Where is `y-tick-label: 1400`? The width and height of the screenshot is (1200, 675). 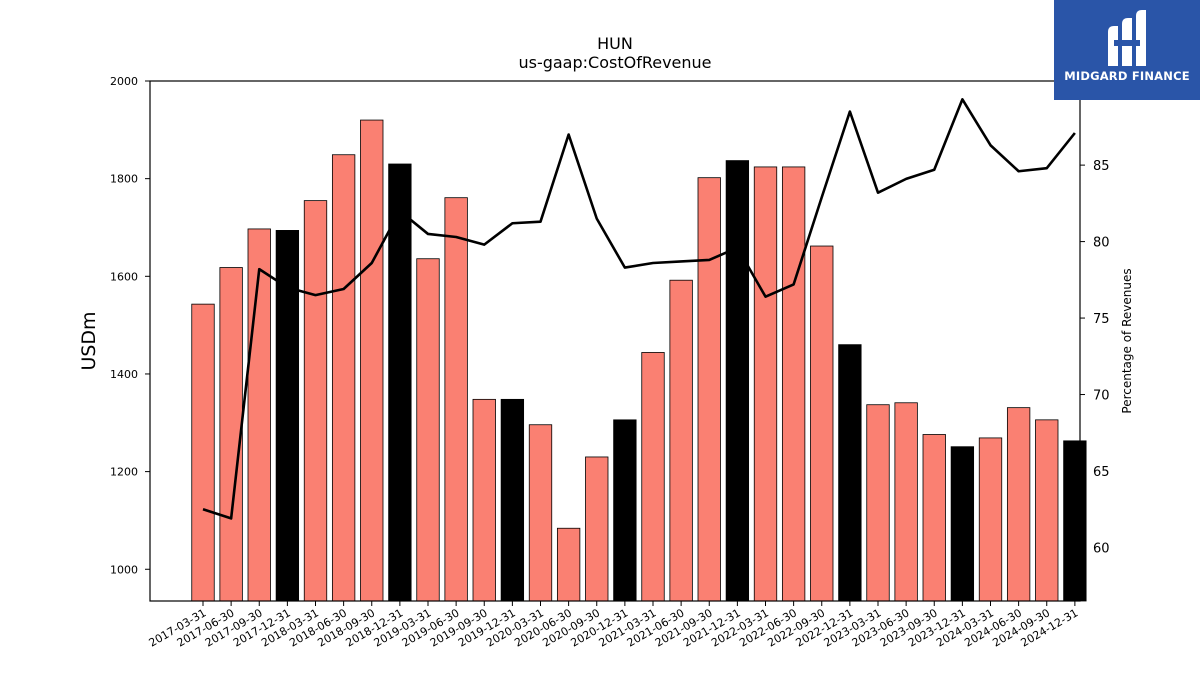 y-tick-label: 1400 is located at coordinates (124, 374).